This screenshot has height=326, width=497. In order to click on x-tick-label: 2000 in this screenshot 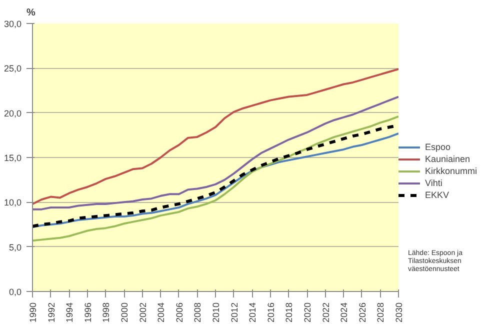, I will do `click(125, 312)`.